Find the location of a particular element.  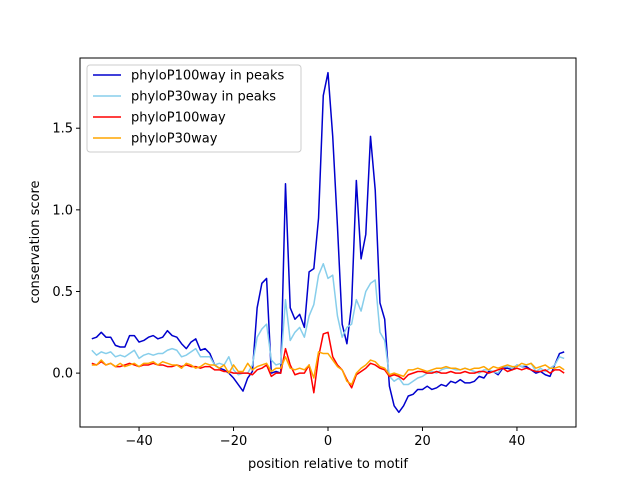

series-line-phylop100way is located at coordinates (328, 362).